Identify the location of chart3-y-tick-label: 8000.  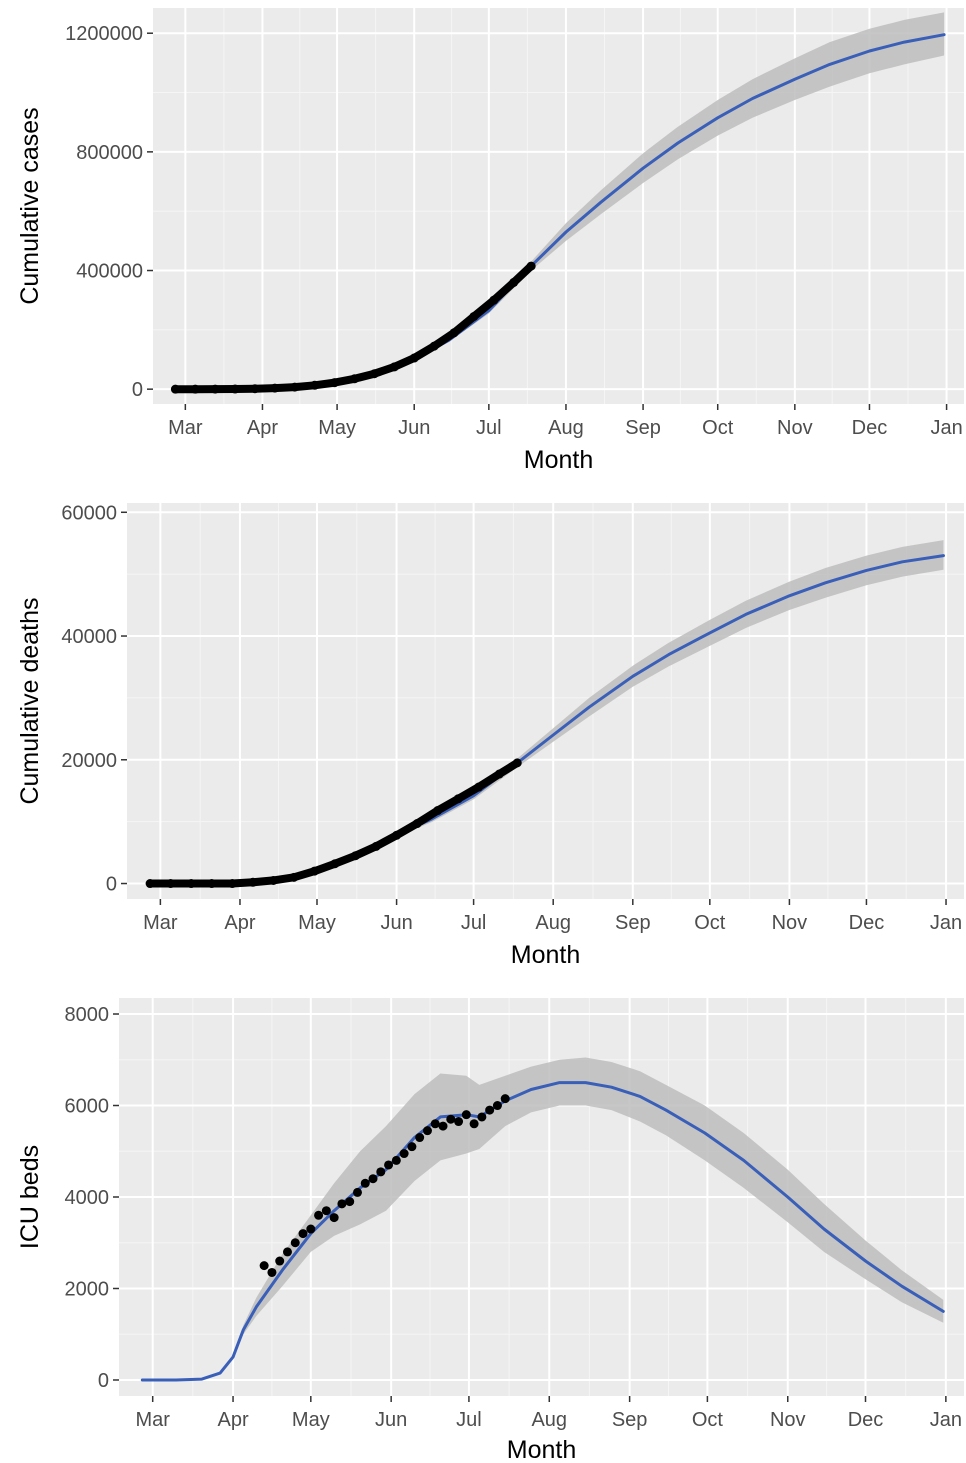
(87, 1015).